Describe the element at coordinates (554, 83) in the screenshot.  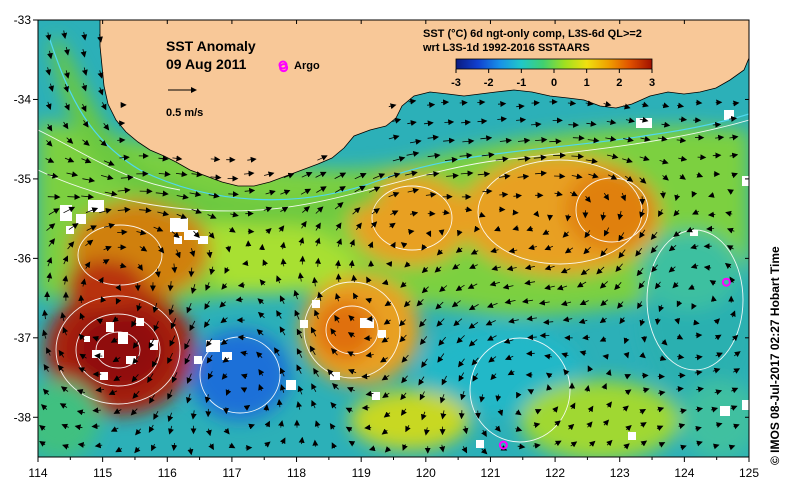
I see `colorbar-tick-label: 0` at that location.